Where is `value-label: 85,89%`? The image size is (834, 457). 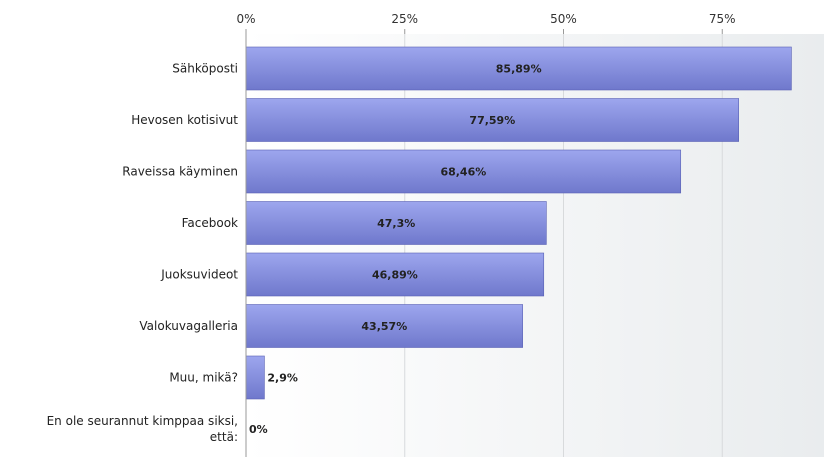
value-label: 85,89% is located at coordinates (519, 69).